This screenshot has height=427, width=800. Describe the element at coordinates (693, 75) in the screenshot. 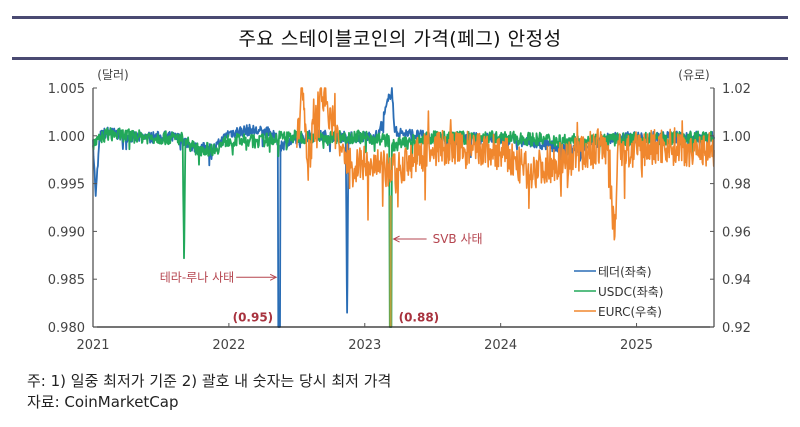

I see `right-unit-label: (유로)` at that location.